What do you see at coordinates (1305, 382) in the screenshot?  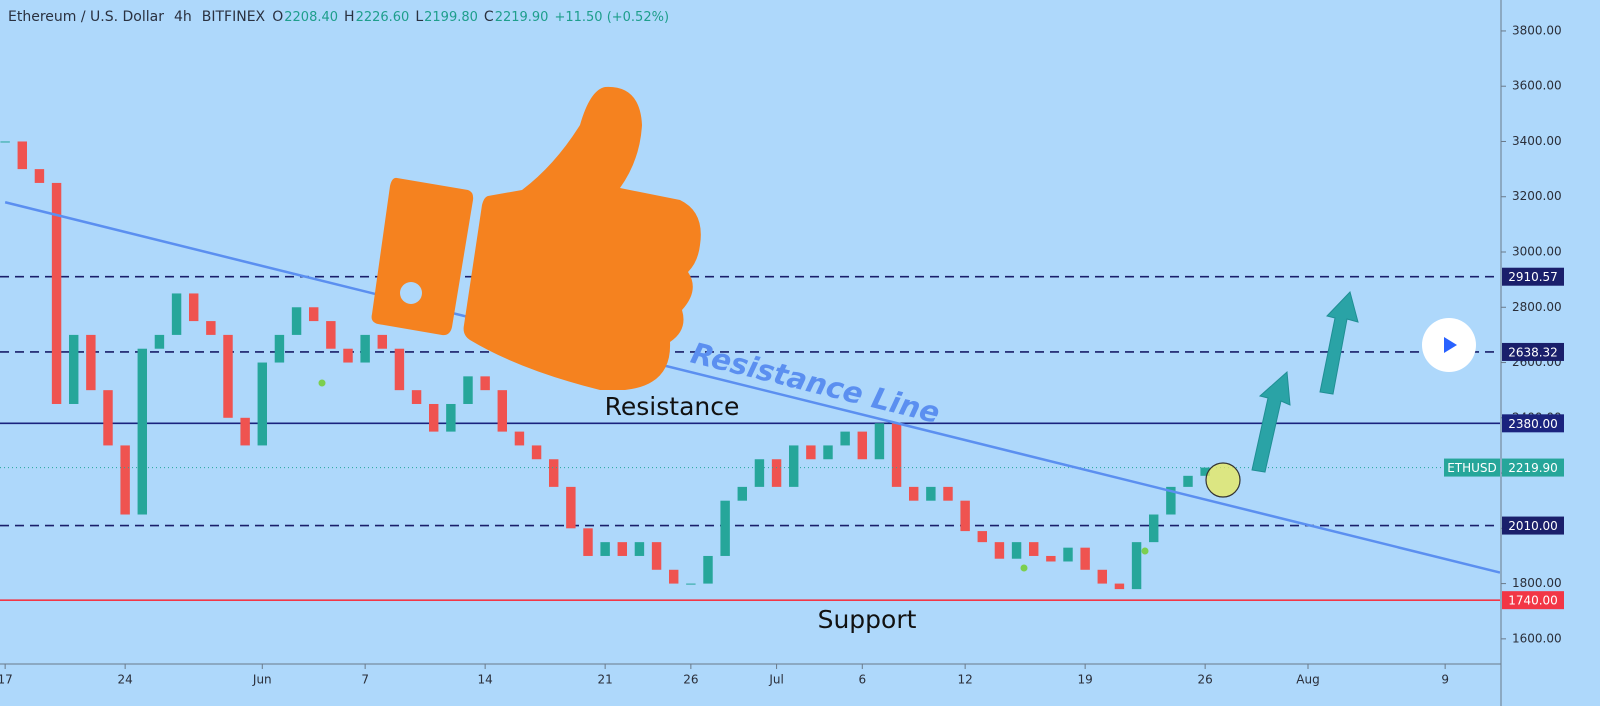 I see `projection-arrows` at bounding box center [1305, 382].